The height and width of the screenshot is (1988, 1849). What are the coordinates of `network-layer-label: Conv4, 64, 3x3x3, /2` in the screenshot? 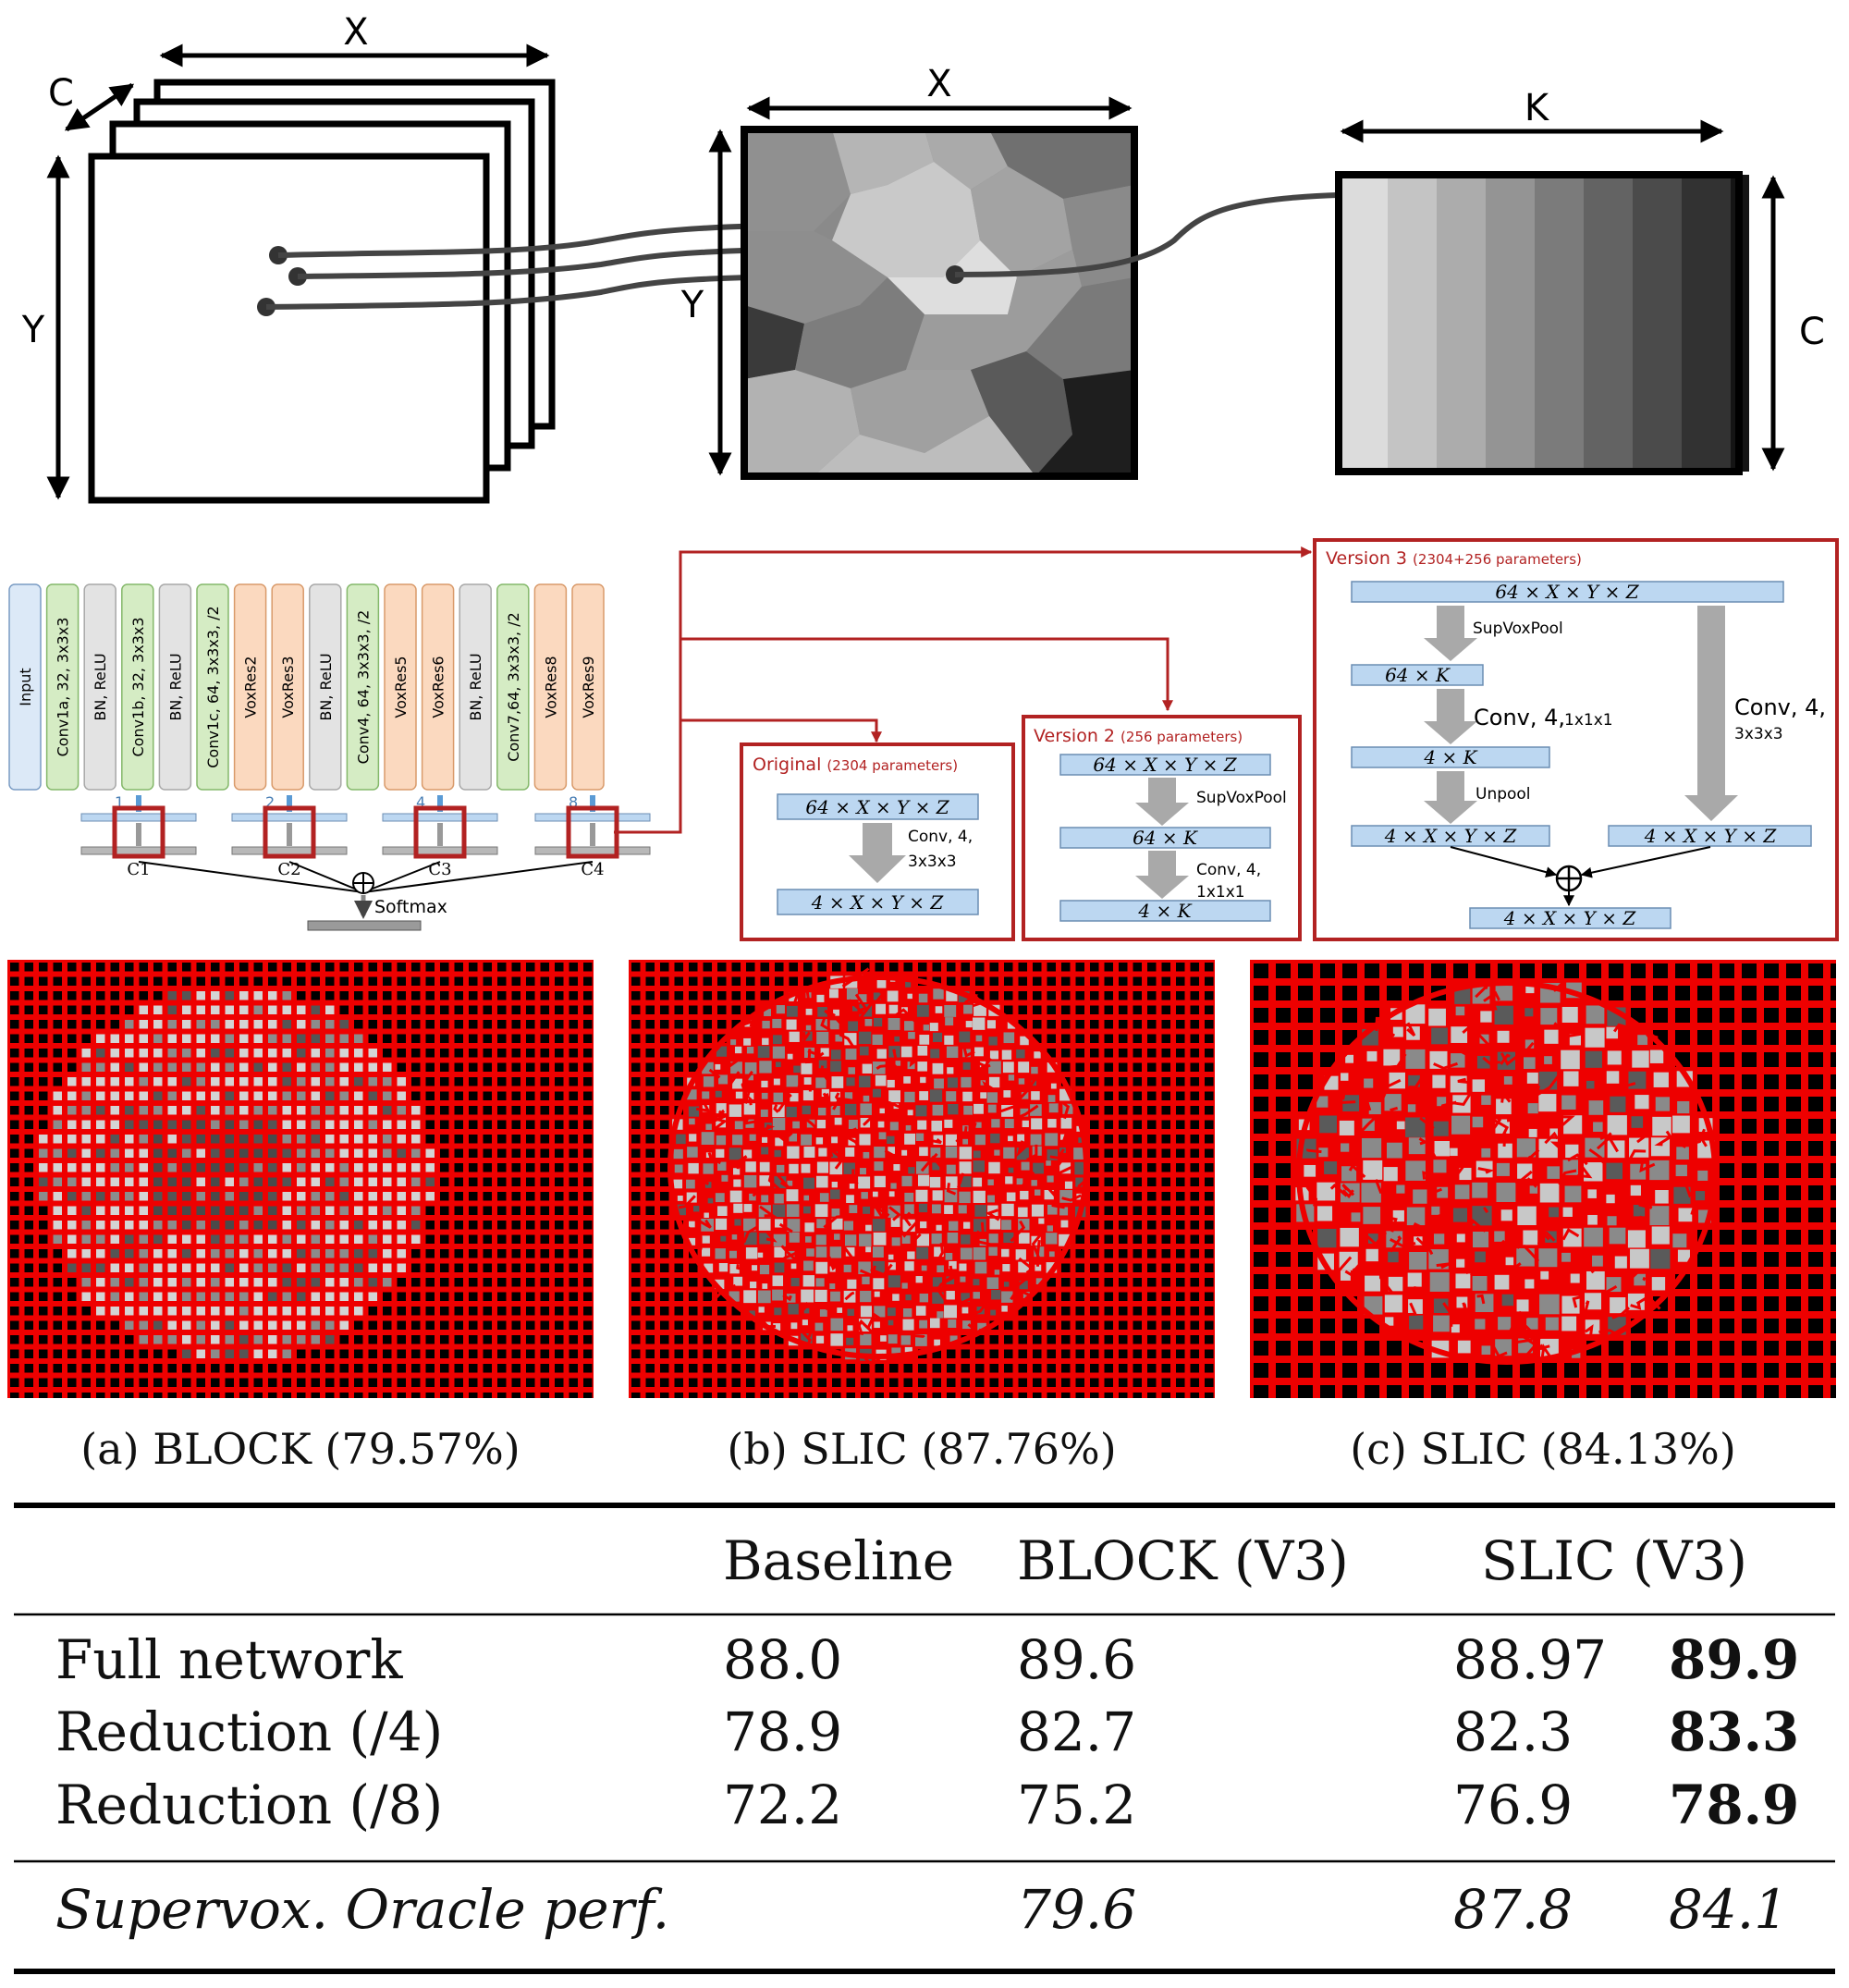 It's located at (363, 687).